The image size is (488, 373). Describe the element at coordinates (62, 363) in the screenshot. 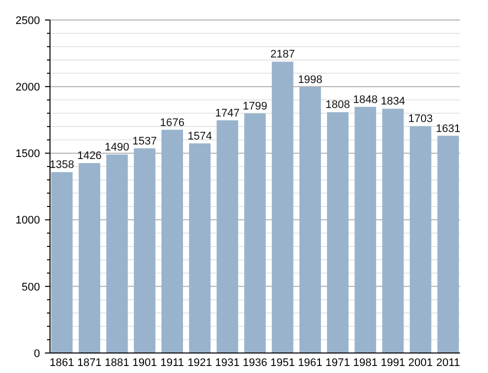

I see `x-tick-label: 1861` at that location.